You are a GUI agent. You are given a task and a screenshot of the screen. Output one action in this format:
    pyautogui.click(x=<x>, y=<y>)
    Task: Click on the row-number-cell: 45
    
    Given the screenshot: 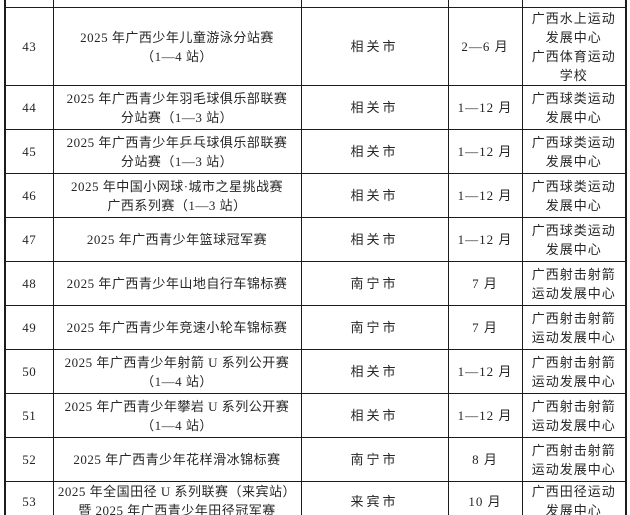 What is the action you would take?
    pyautogui.click(x=29, y=151)
    